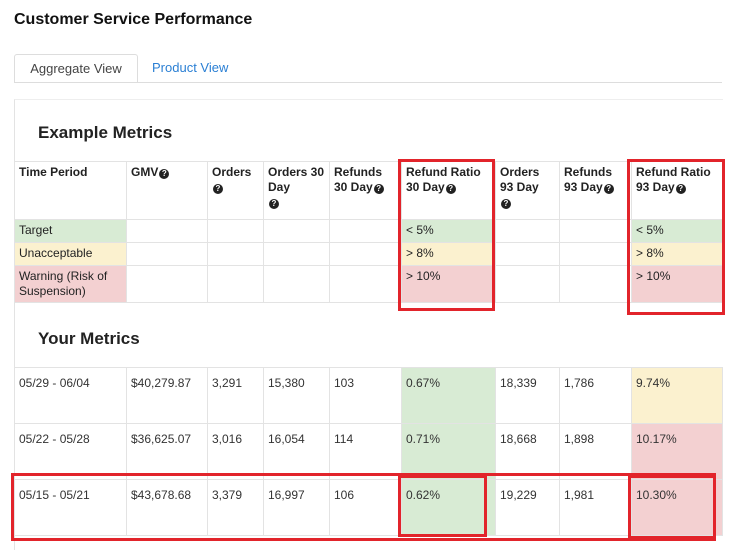 Image resolution: width=746 pixels, height=559 pixels. I want to click on orders-93-day: 18,339, so click(527, 395).